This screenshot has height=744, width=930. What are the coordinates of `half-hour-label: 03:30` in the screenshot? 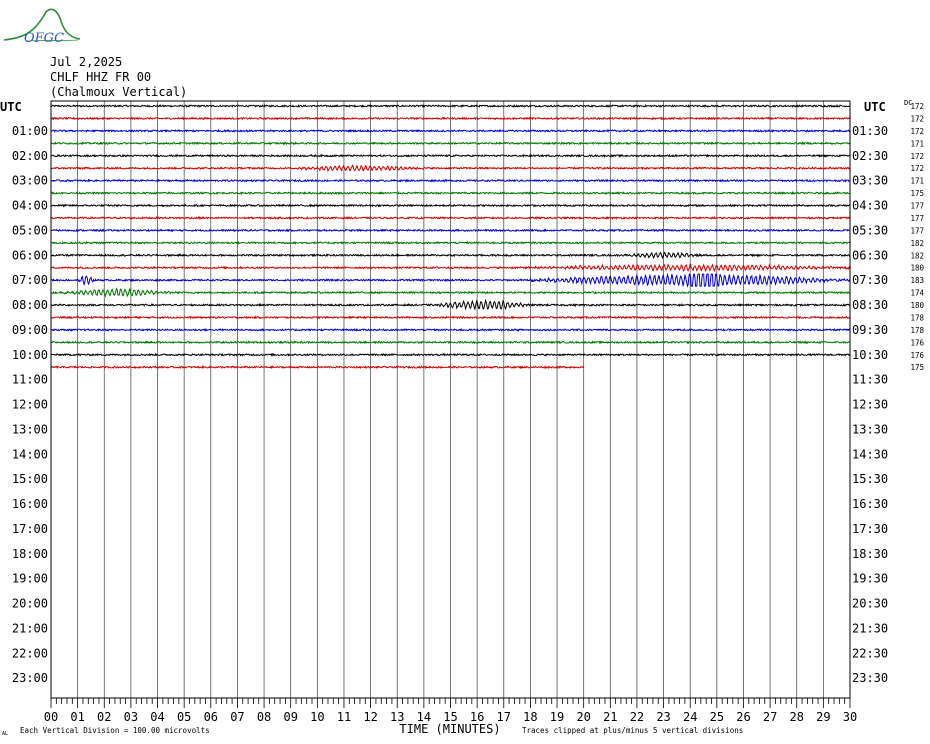 It's located at (870, 181).